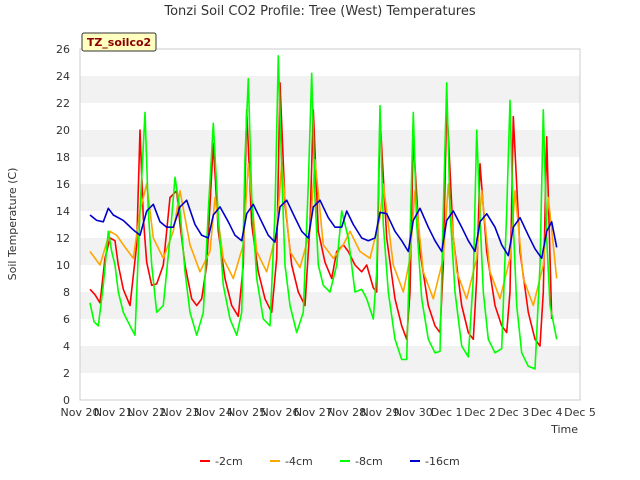 This screenshot has height=480, width=640. Describe the element at coordinates (346, 412) in the screenshot. I see `x-tick-label: Nov 28` at that location.